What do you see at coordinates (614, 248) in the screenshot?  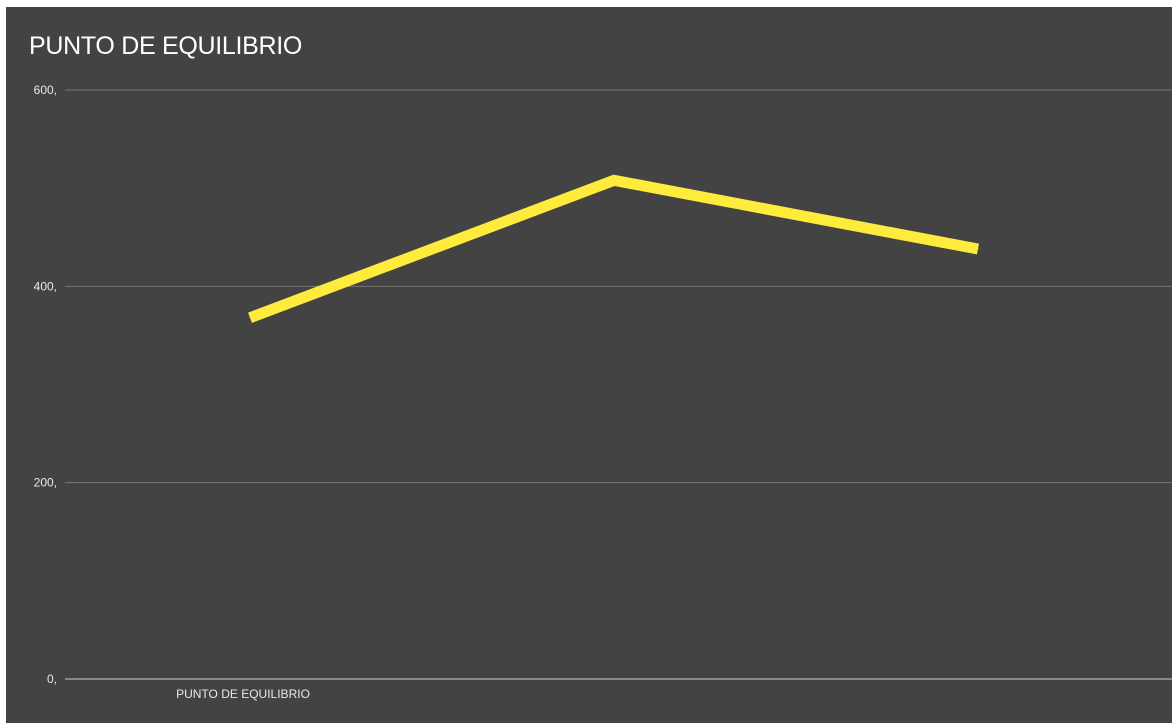 I see `series-line` at bounding box center [614, 248].